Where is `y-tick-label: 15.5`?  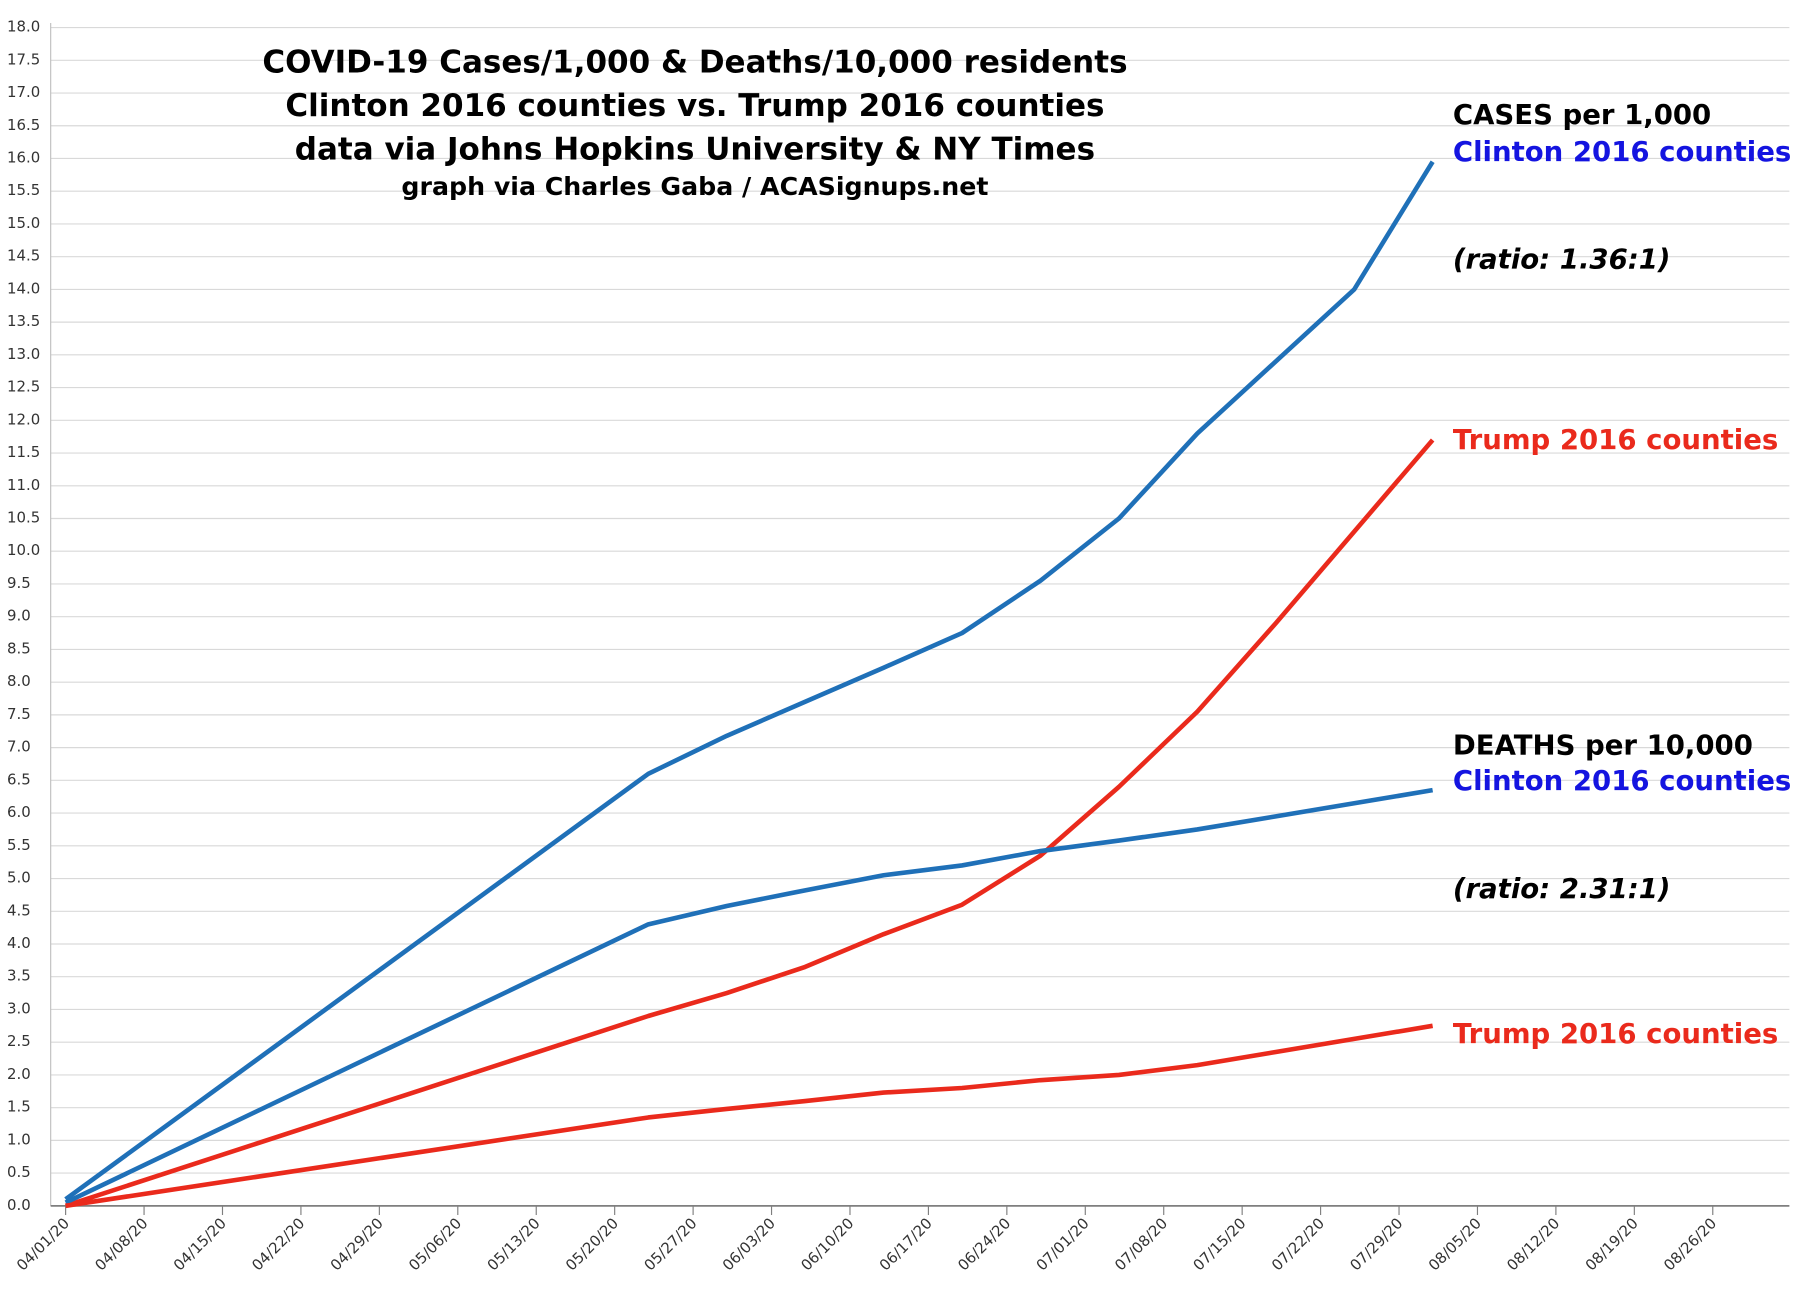 y-tick-label: 15.5 is located at coordinates (23, 190).